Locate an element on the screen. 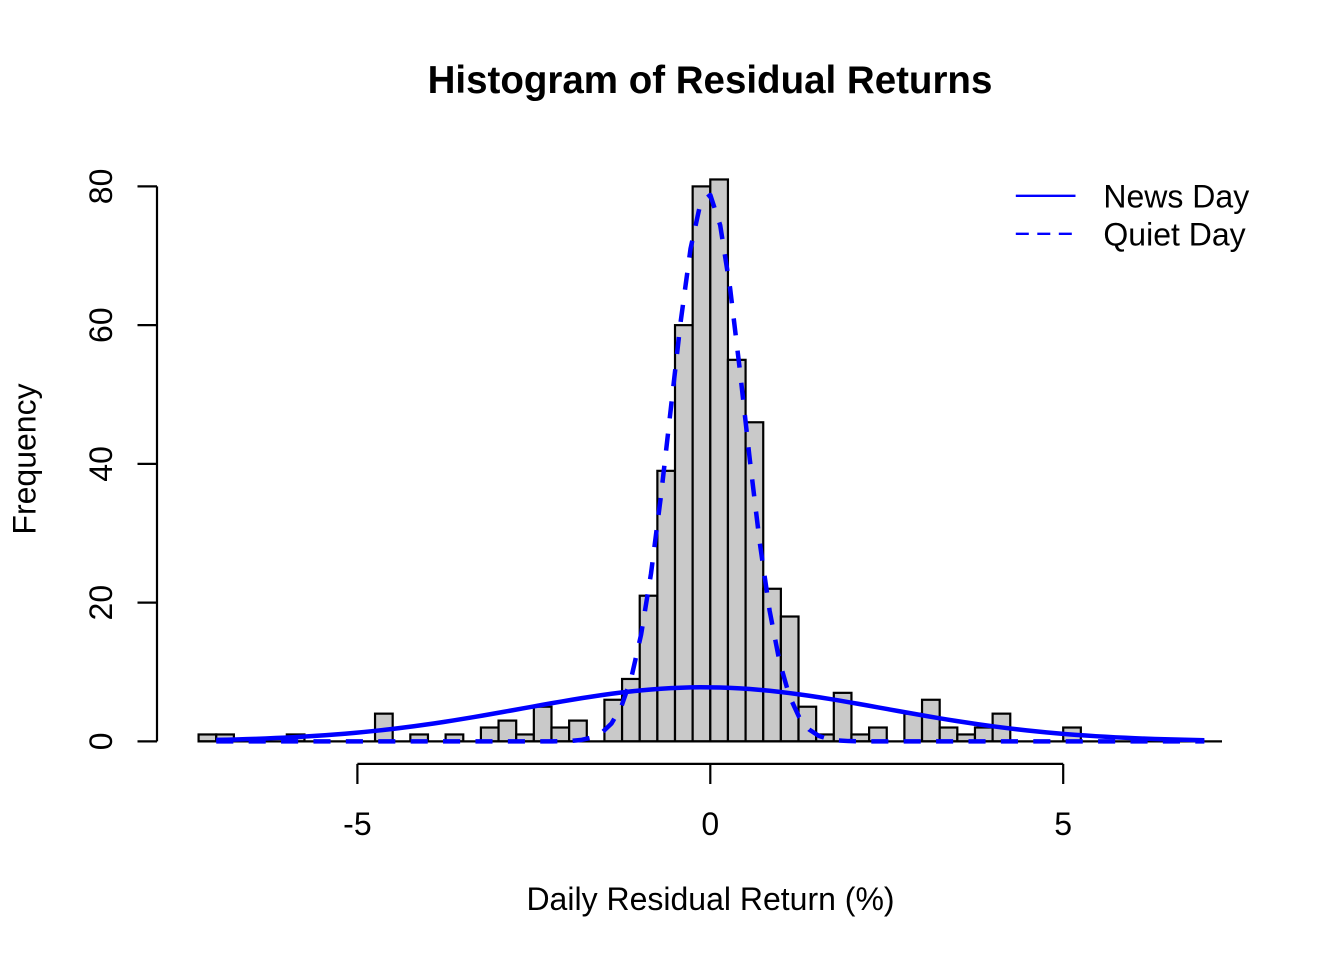 This screenshot has height=960, width=1344. svg-text: 5 is located at coordinates (1063, 824).